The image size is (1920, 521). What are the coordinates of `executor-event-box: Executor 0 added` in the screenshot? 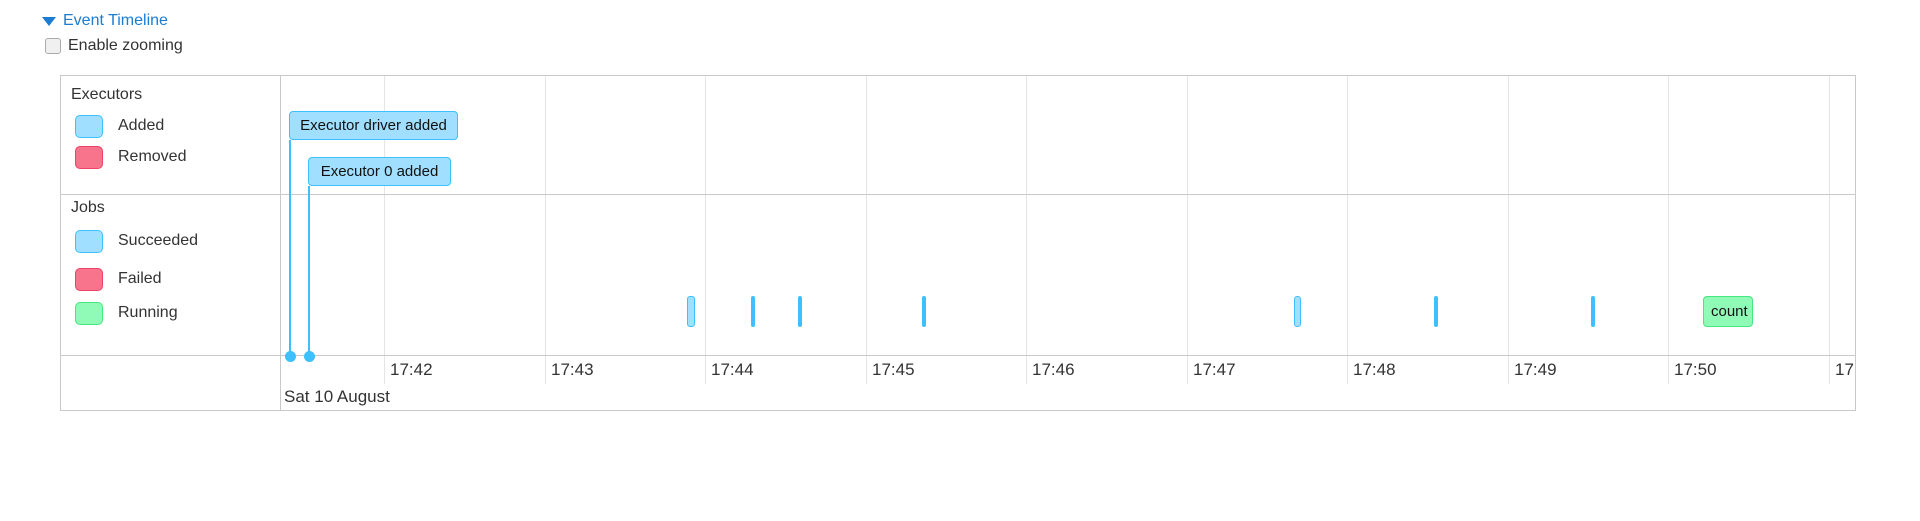 It's located at (379, 171).